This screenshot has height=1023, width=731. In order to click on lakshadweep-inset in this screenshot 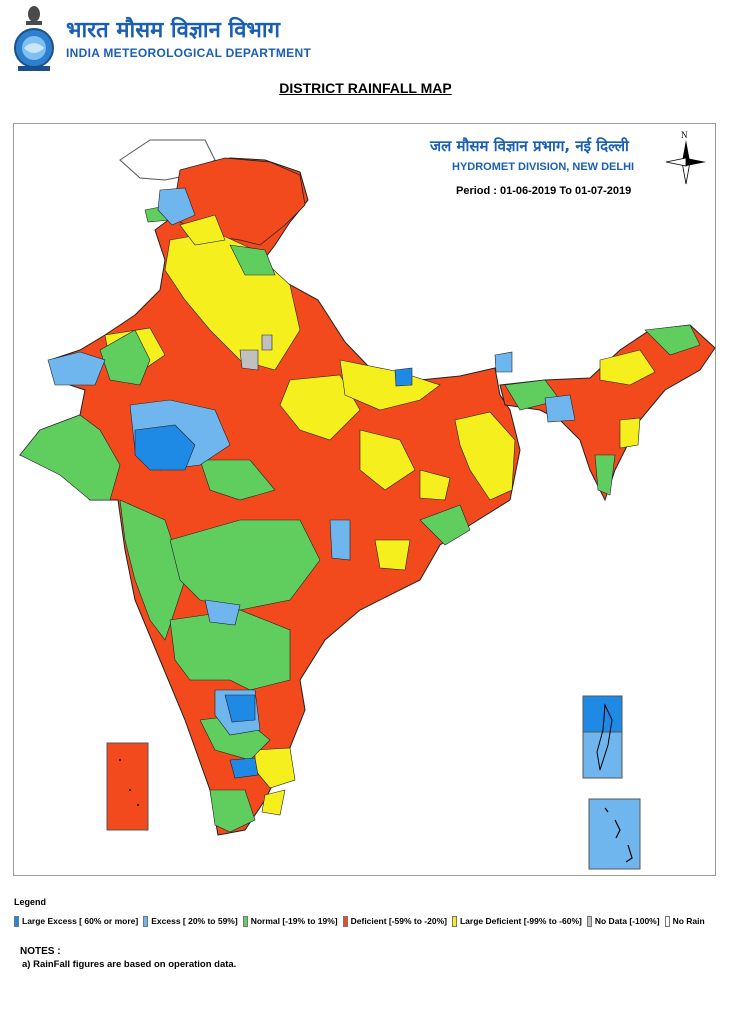, I will do `click(127, 786)`.